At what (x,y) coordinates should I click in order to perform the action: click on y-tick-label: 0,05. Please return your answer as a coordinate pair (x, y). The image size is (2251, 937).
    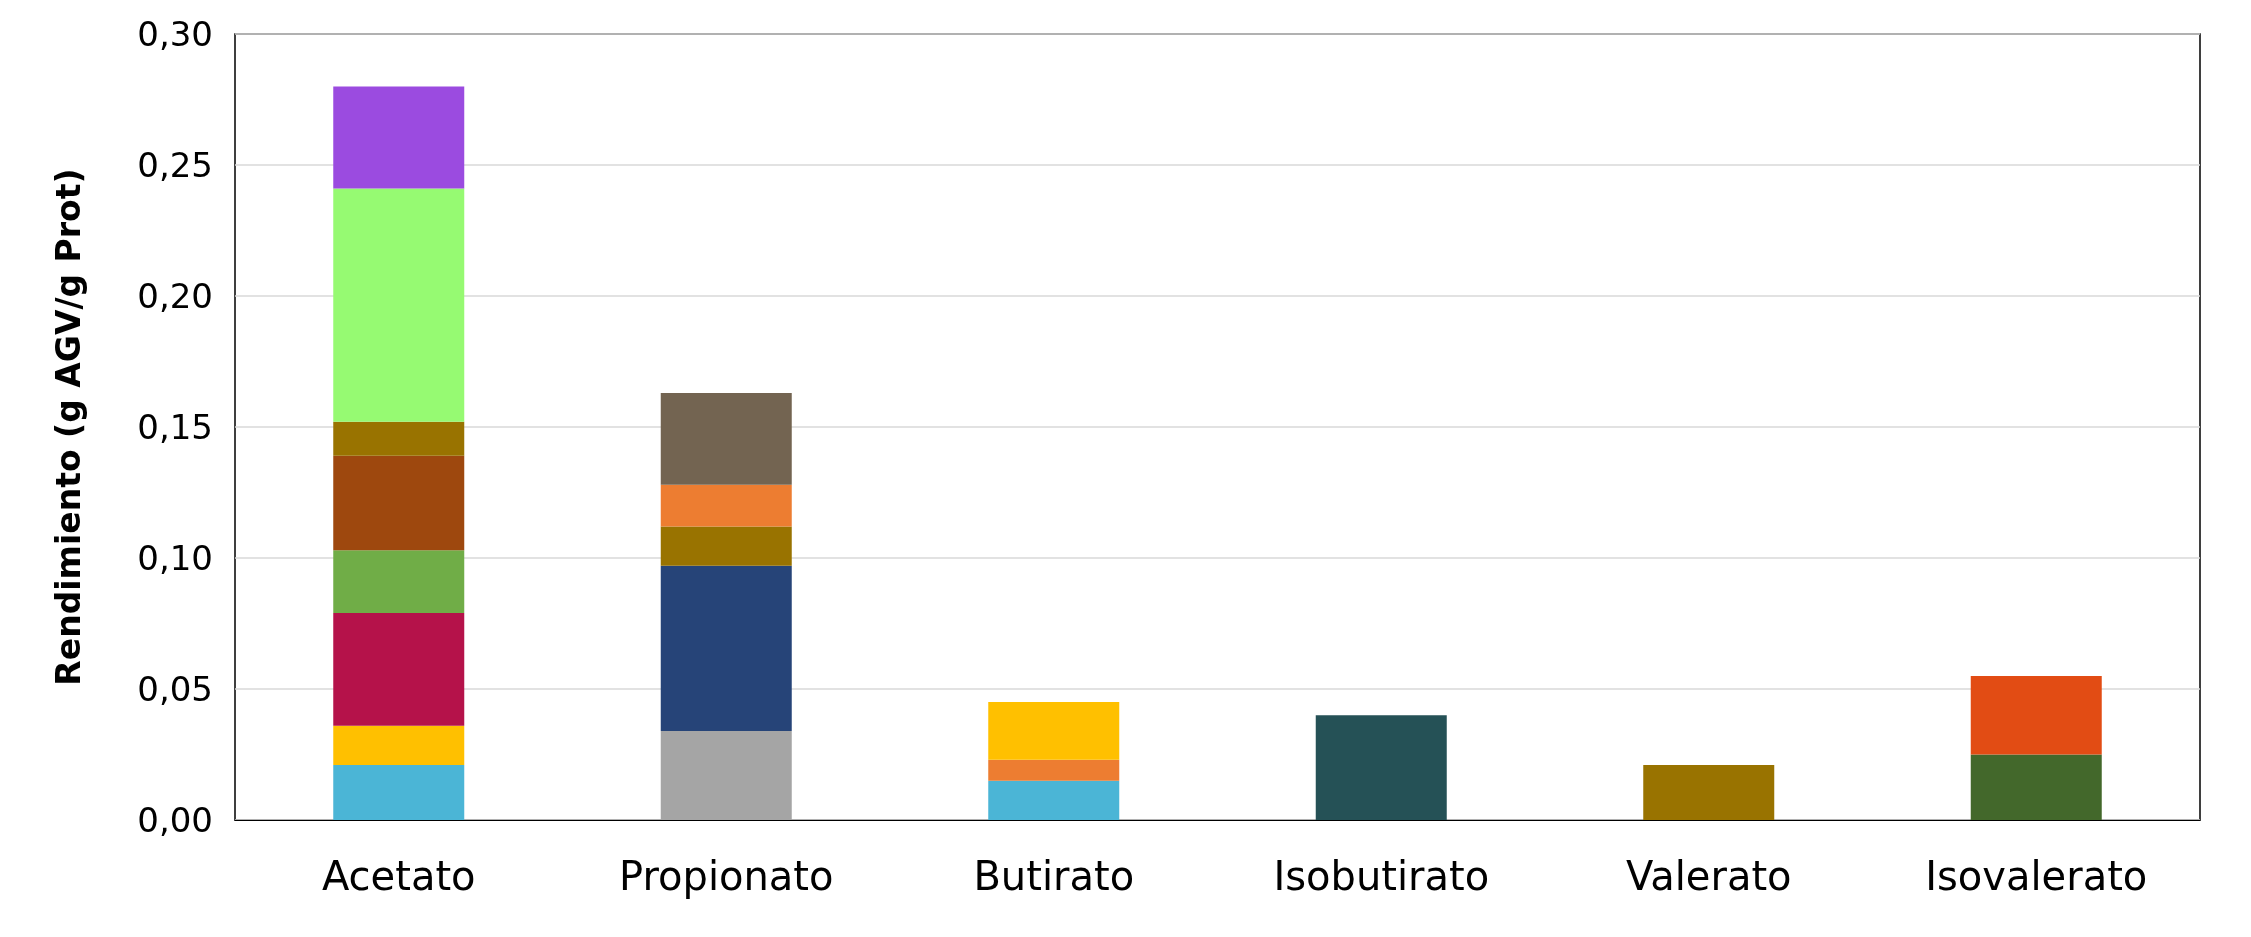
    Looking at the image, I should click on (175, 689).